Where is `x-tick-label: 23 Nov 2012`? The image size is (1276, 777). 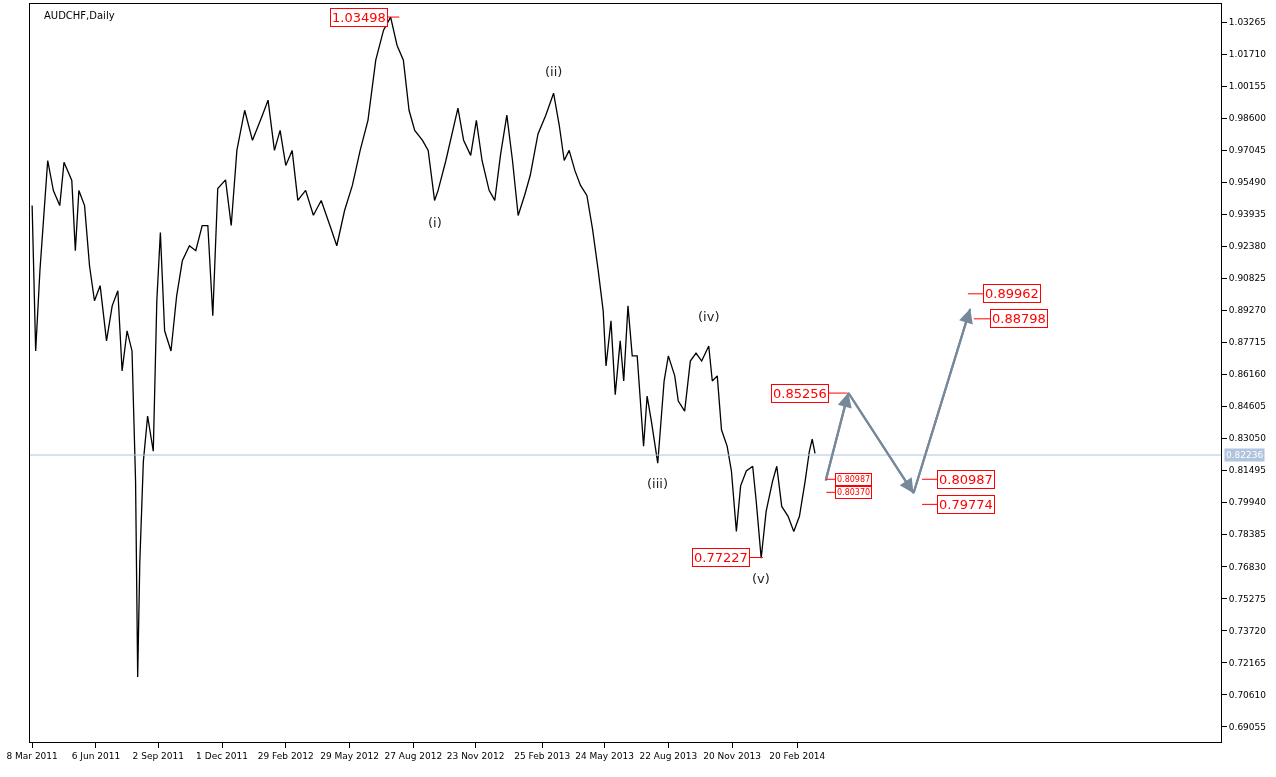 x-tick-label: 23 Nov 2012 is located at coordinates (475, 755).